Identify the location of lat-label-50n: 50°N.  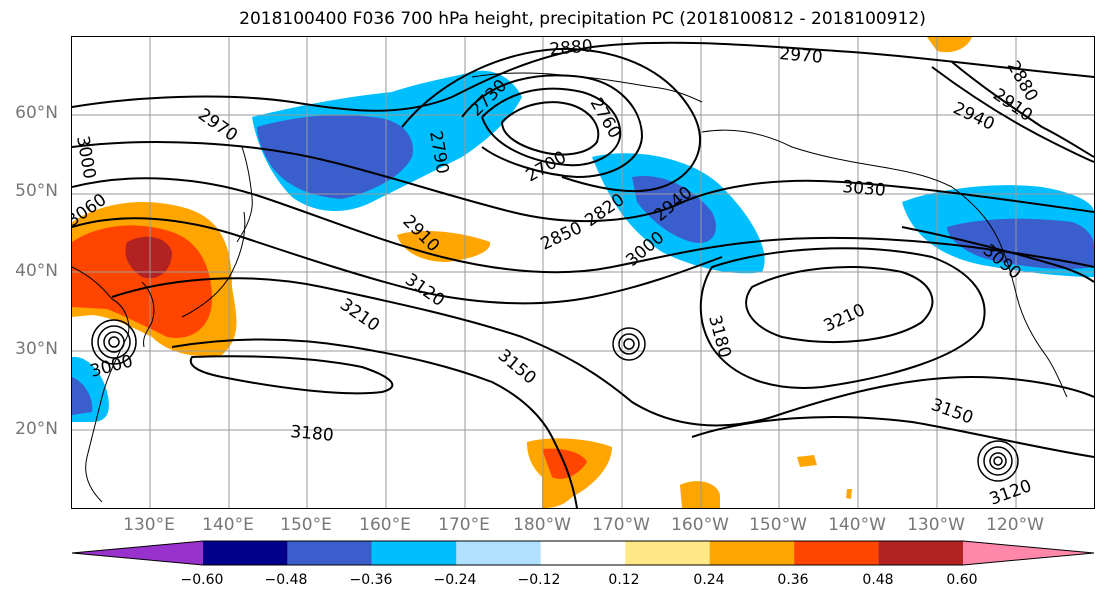
(36, 191).